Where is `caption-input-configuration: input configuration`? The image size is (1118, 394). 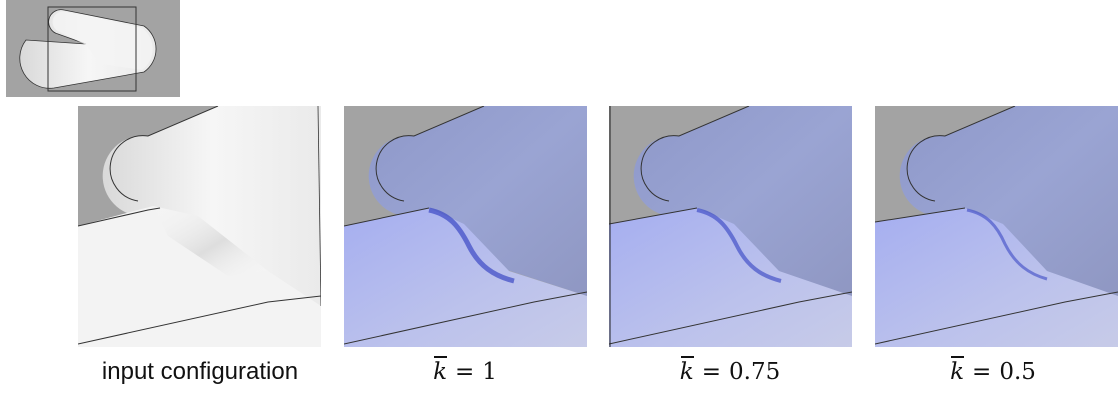
caption-input-configuration: input configuration is located at coordinates (200, 371).